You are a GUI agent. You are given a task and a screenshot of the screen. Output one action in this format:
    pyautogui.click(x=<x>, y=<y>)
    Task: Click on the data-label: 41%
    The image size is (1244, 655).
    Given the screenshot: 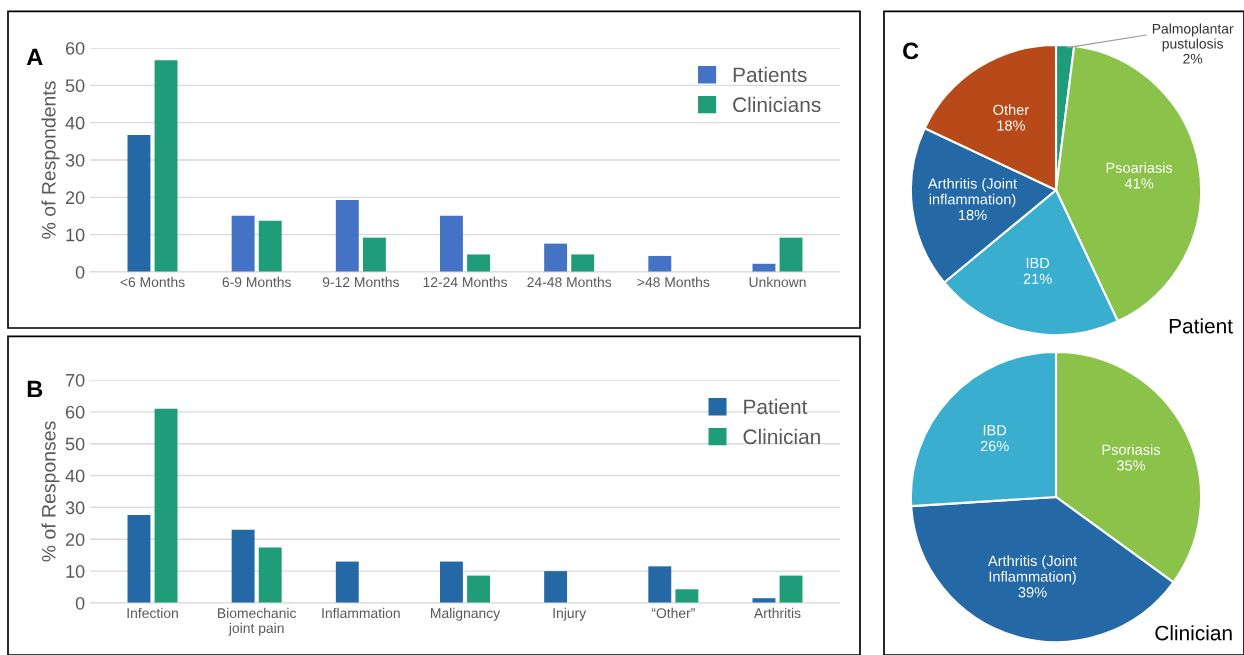 What is the action you would take?
    pyautogui.click(x=1139, y=183)
    